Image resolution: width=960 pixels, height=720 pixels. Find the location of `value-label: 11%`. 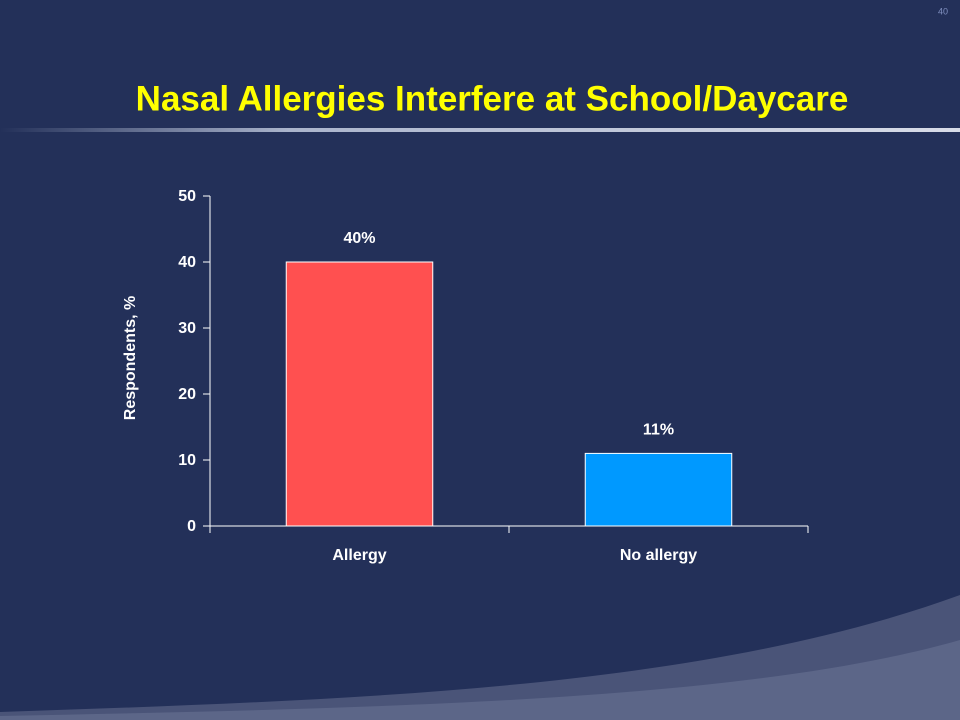

value-label: 11% is located at coordinates (658, 430).